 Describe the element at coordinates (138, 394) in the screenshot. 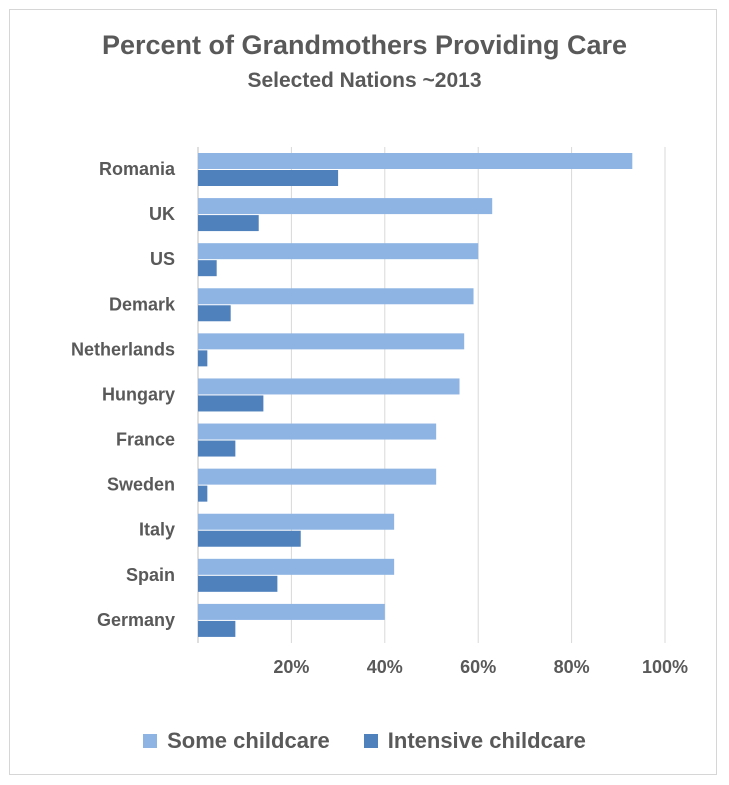

I see `category-label: Hungary` at that location.